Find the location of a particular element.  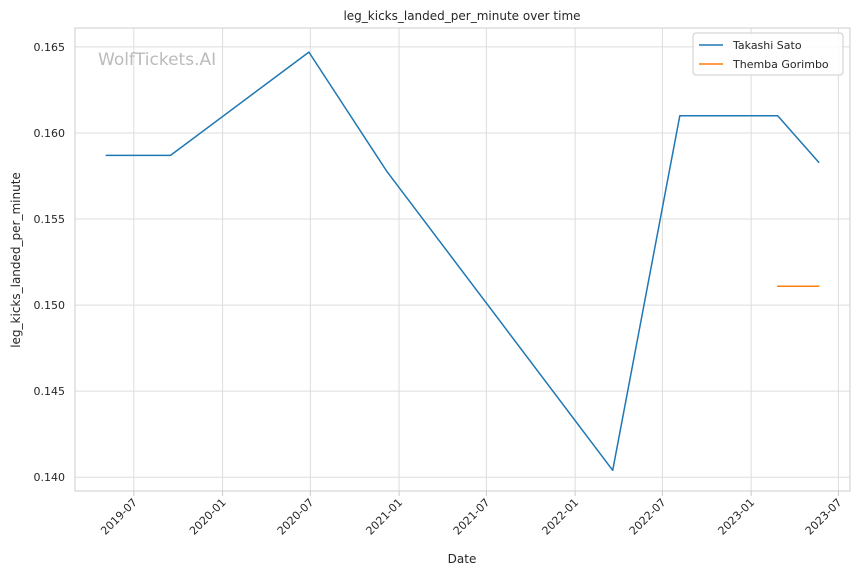

y-tick-label: 0.140 is located at coordinates (50, 477).